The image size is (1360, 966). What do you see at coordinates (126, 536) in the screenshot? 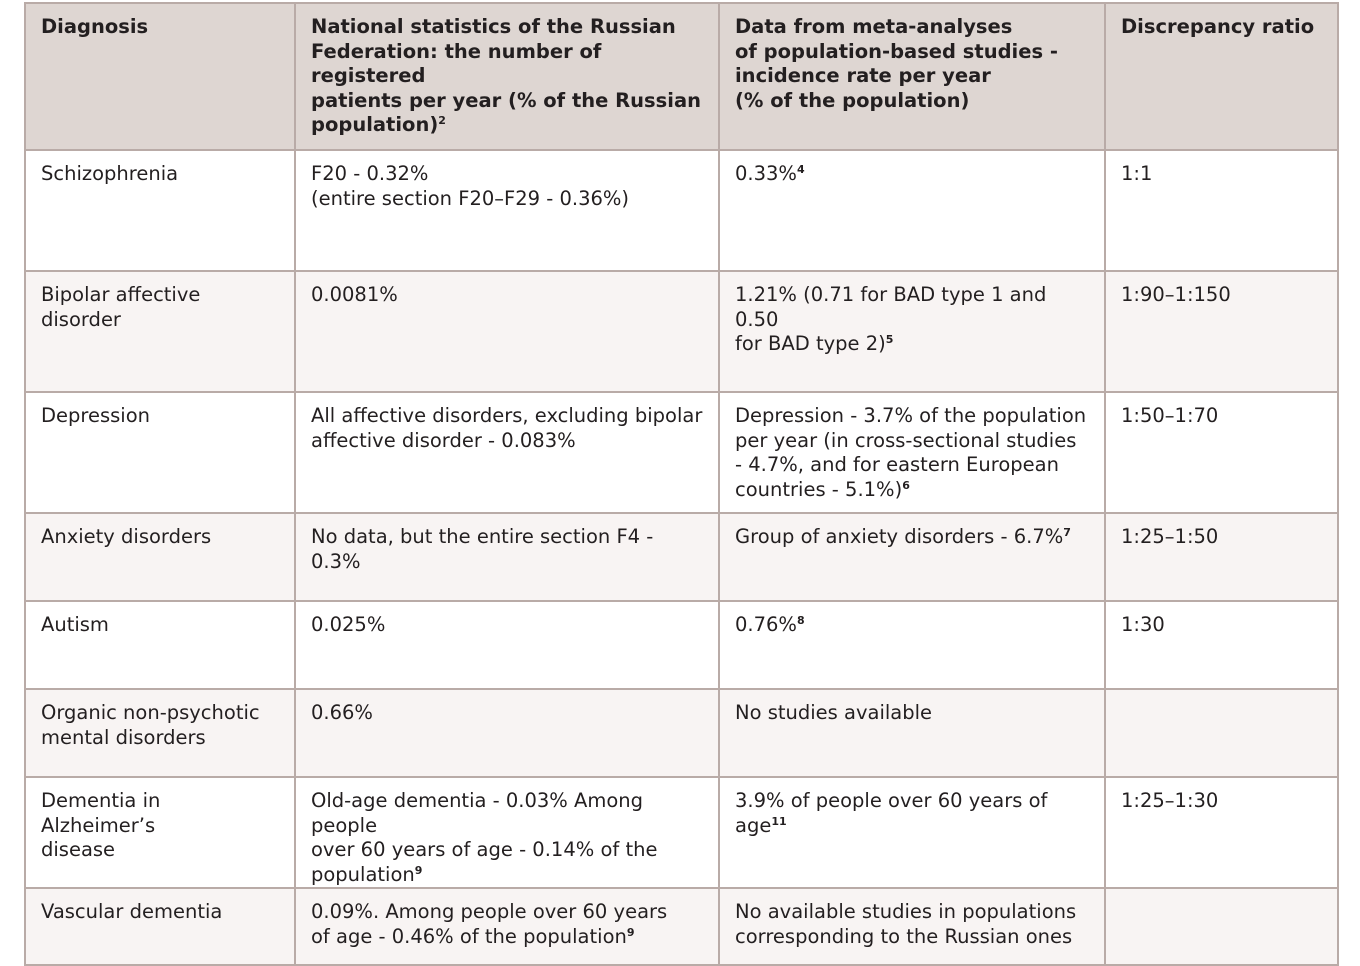
I see `cell-text-line: Anxiety disorders` at bounding box center [126, 536].